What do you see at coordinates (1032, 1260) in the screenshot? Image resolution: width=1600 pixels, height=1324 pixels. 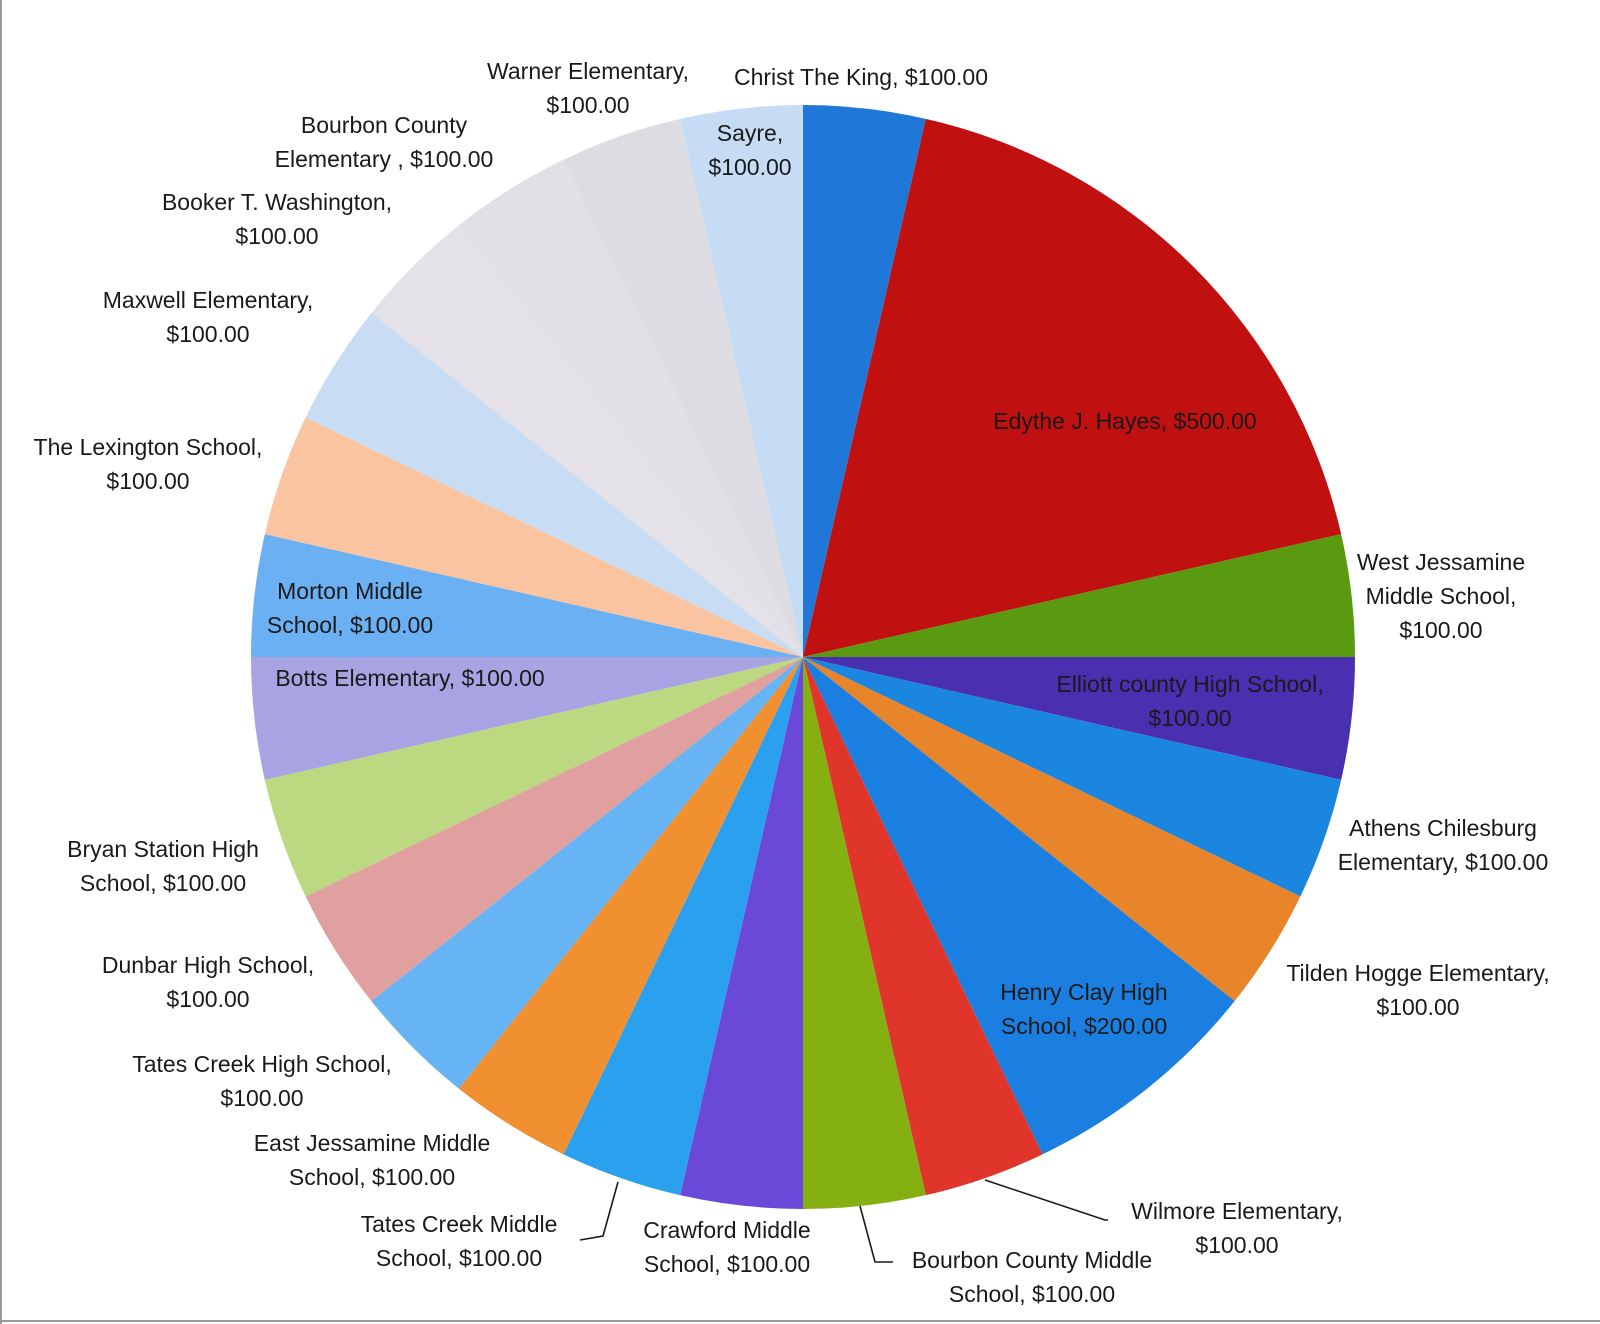 I see `data-label-line: Bourbon County Middle` at bounding box center [1032, 1260].